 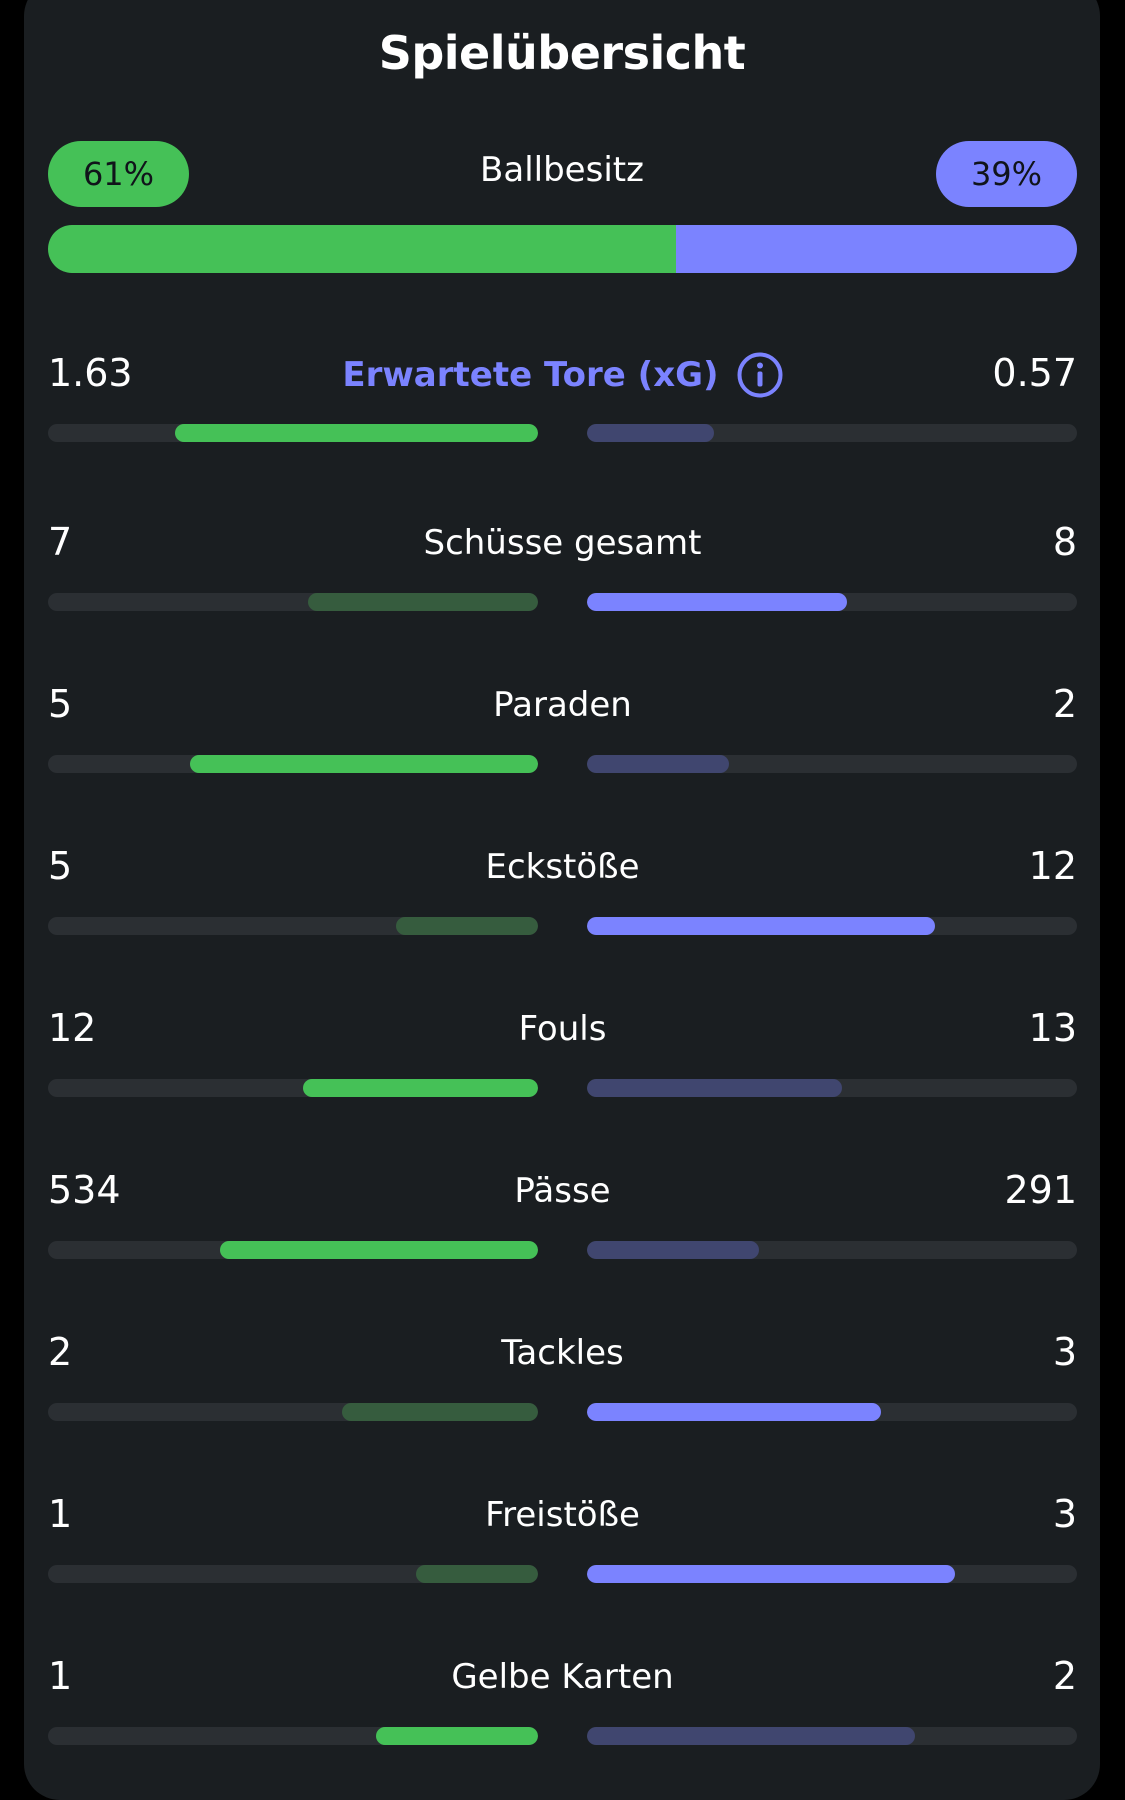 I want to click on possession-bar, so click(x=562, y=249).